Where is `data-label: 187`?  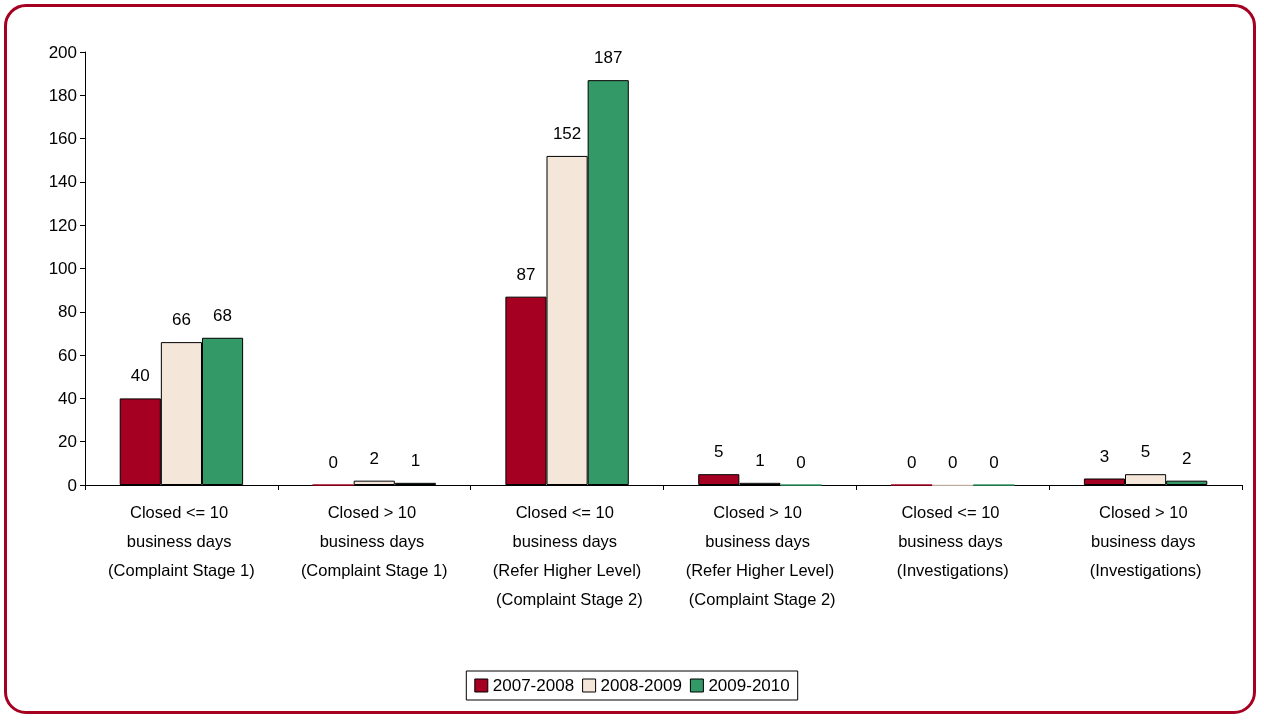
data-label: 187 is located at coordinates (608, 58).